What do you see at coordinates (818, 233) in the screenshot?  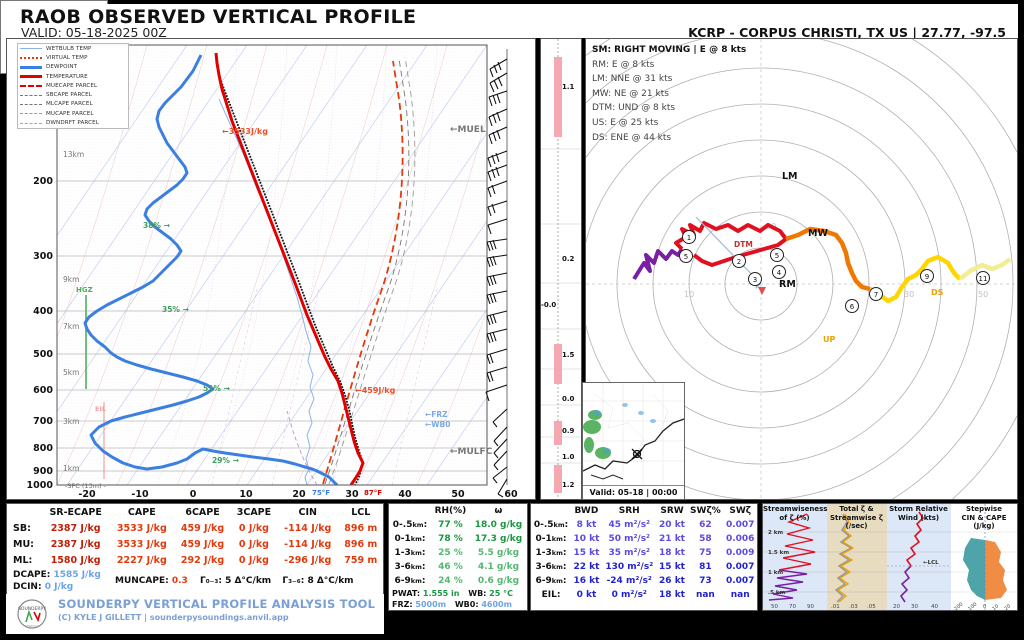 I see `hodo-label-mw: MW` at bounding box center [818, 233].